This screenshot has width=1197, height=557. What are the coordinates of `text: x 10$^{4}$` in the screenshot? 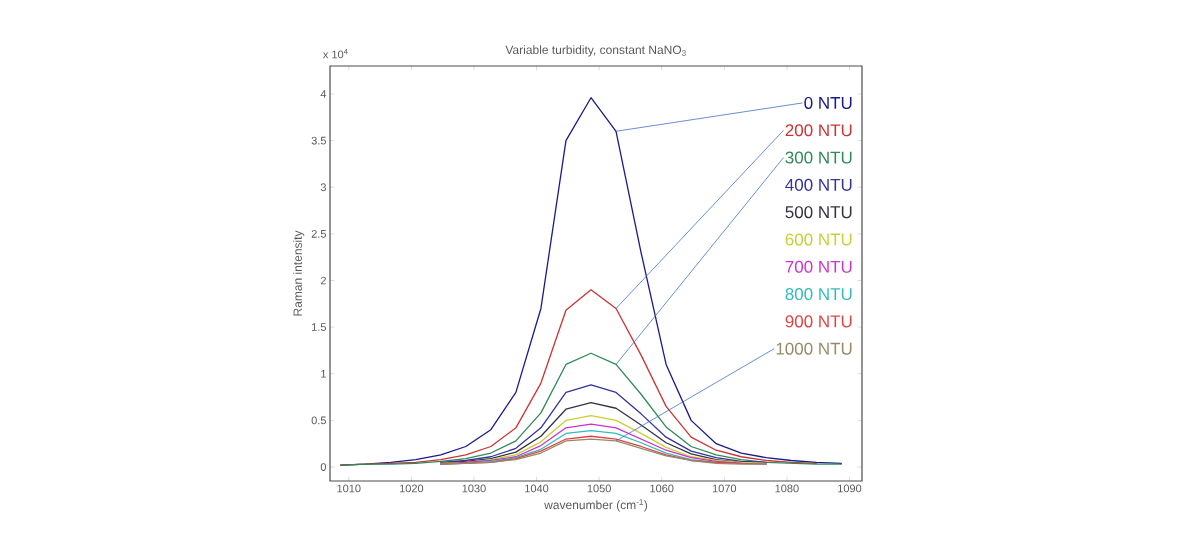 It's located at (335, 53).